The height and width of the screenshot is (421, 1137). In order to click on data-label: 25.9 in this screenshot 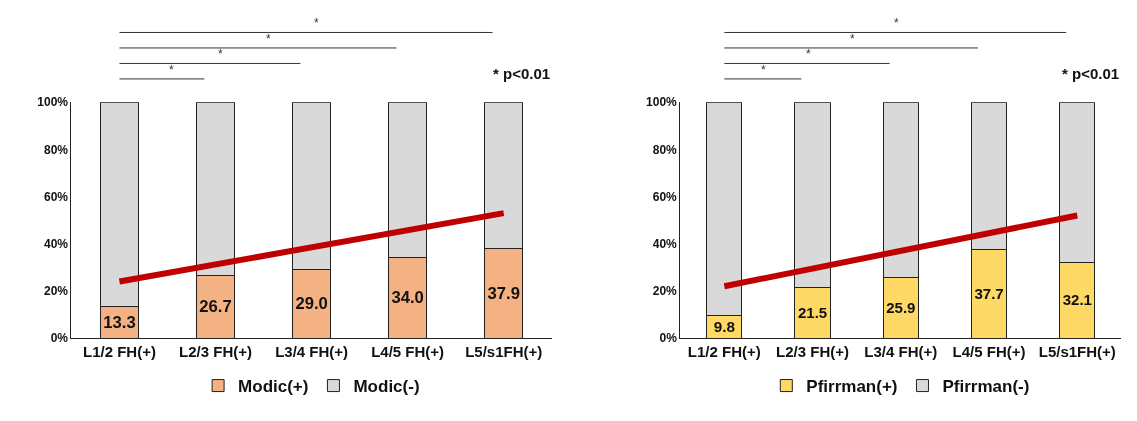, I will do `click(901, 307)`.